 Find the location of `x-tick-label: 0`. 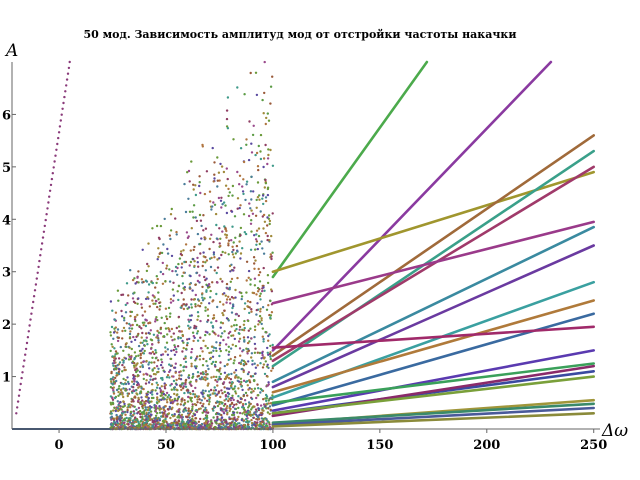

x-tick-label: 0 is located at coordinates (59, 445).